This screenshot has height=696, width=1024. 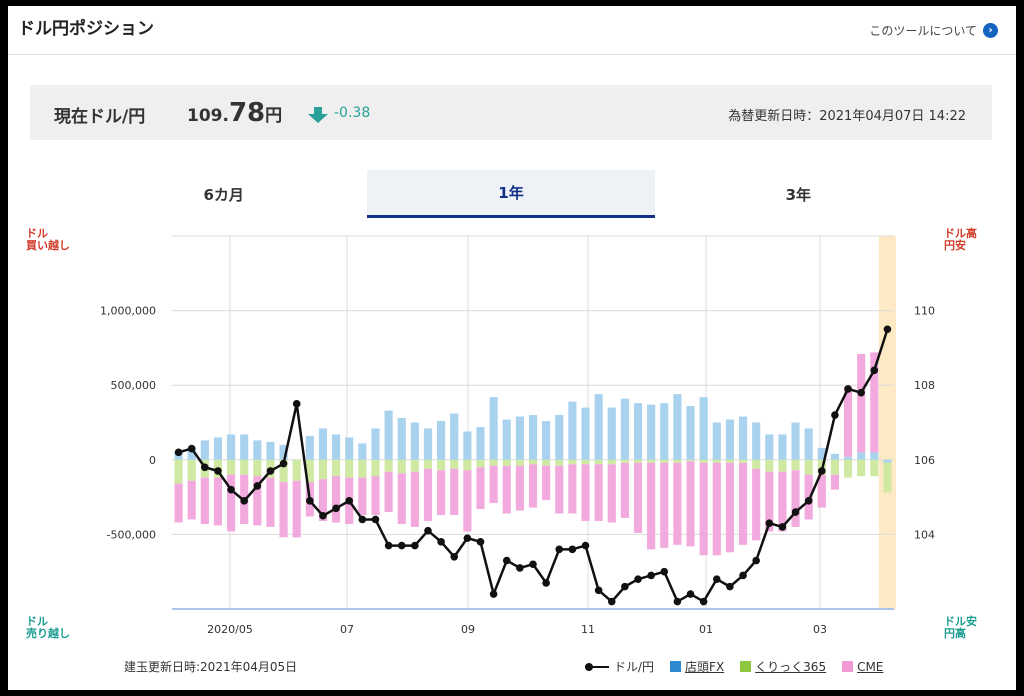 I want to click on divider, so click(x=512, y=54).